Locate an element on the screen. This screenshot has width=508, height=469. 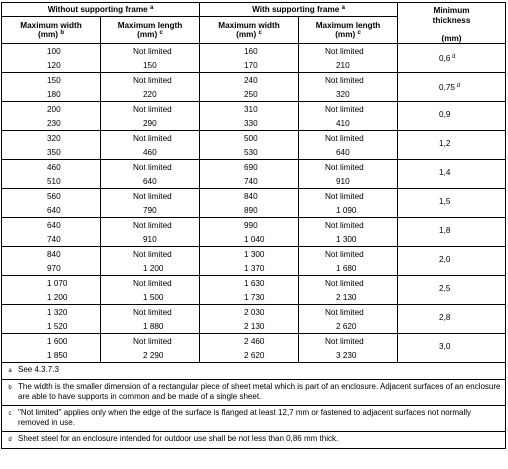
cell-value: 1 600 is located at coordinates (57, 342).